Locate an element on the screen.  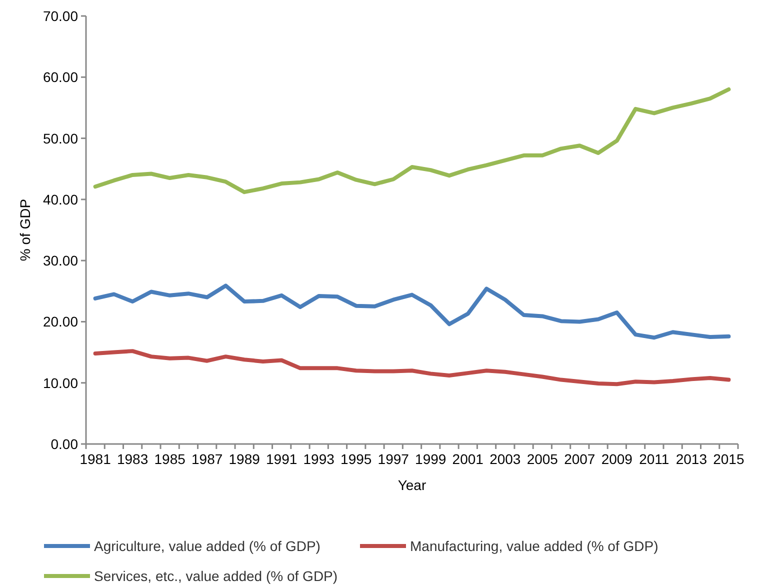
x-axis-title: Year is located at coordinates (412, 485).